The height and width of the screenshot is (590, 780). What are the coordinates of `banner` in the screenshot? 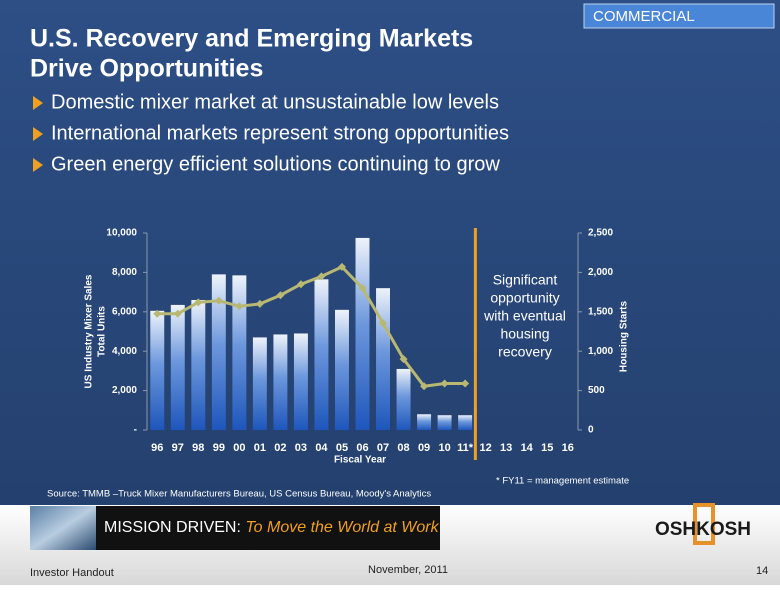 It's located at (268, 528).